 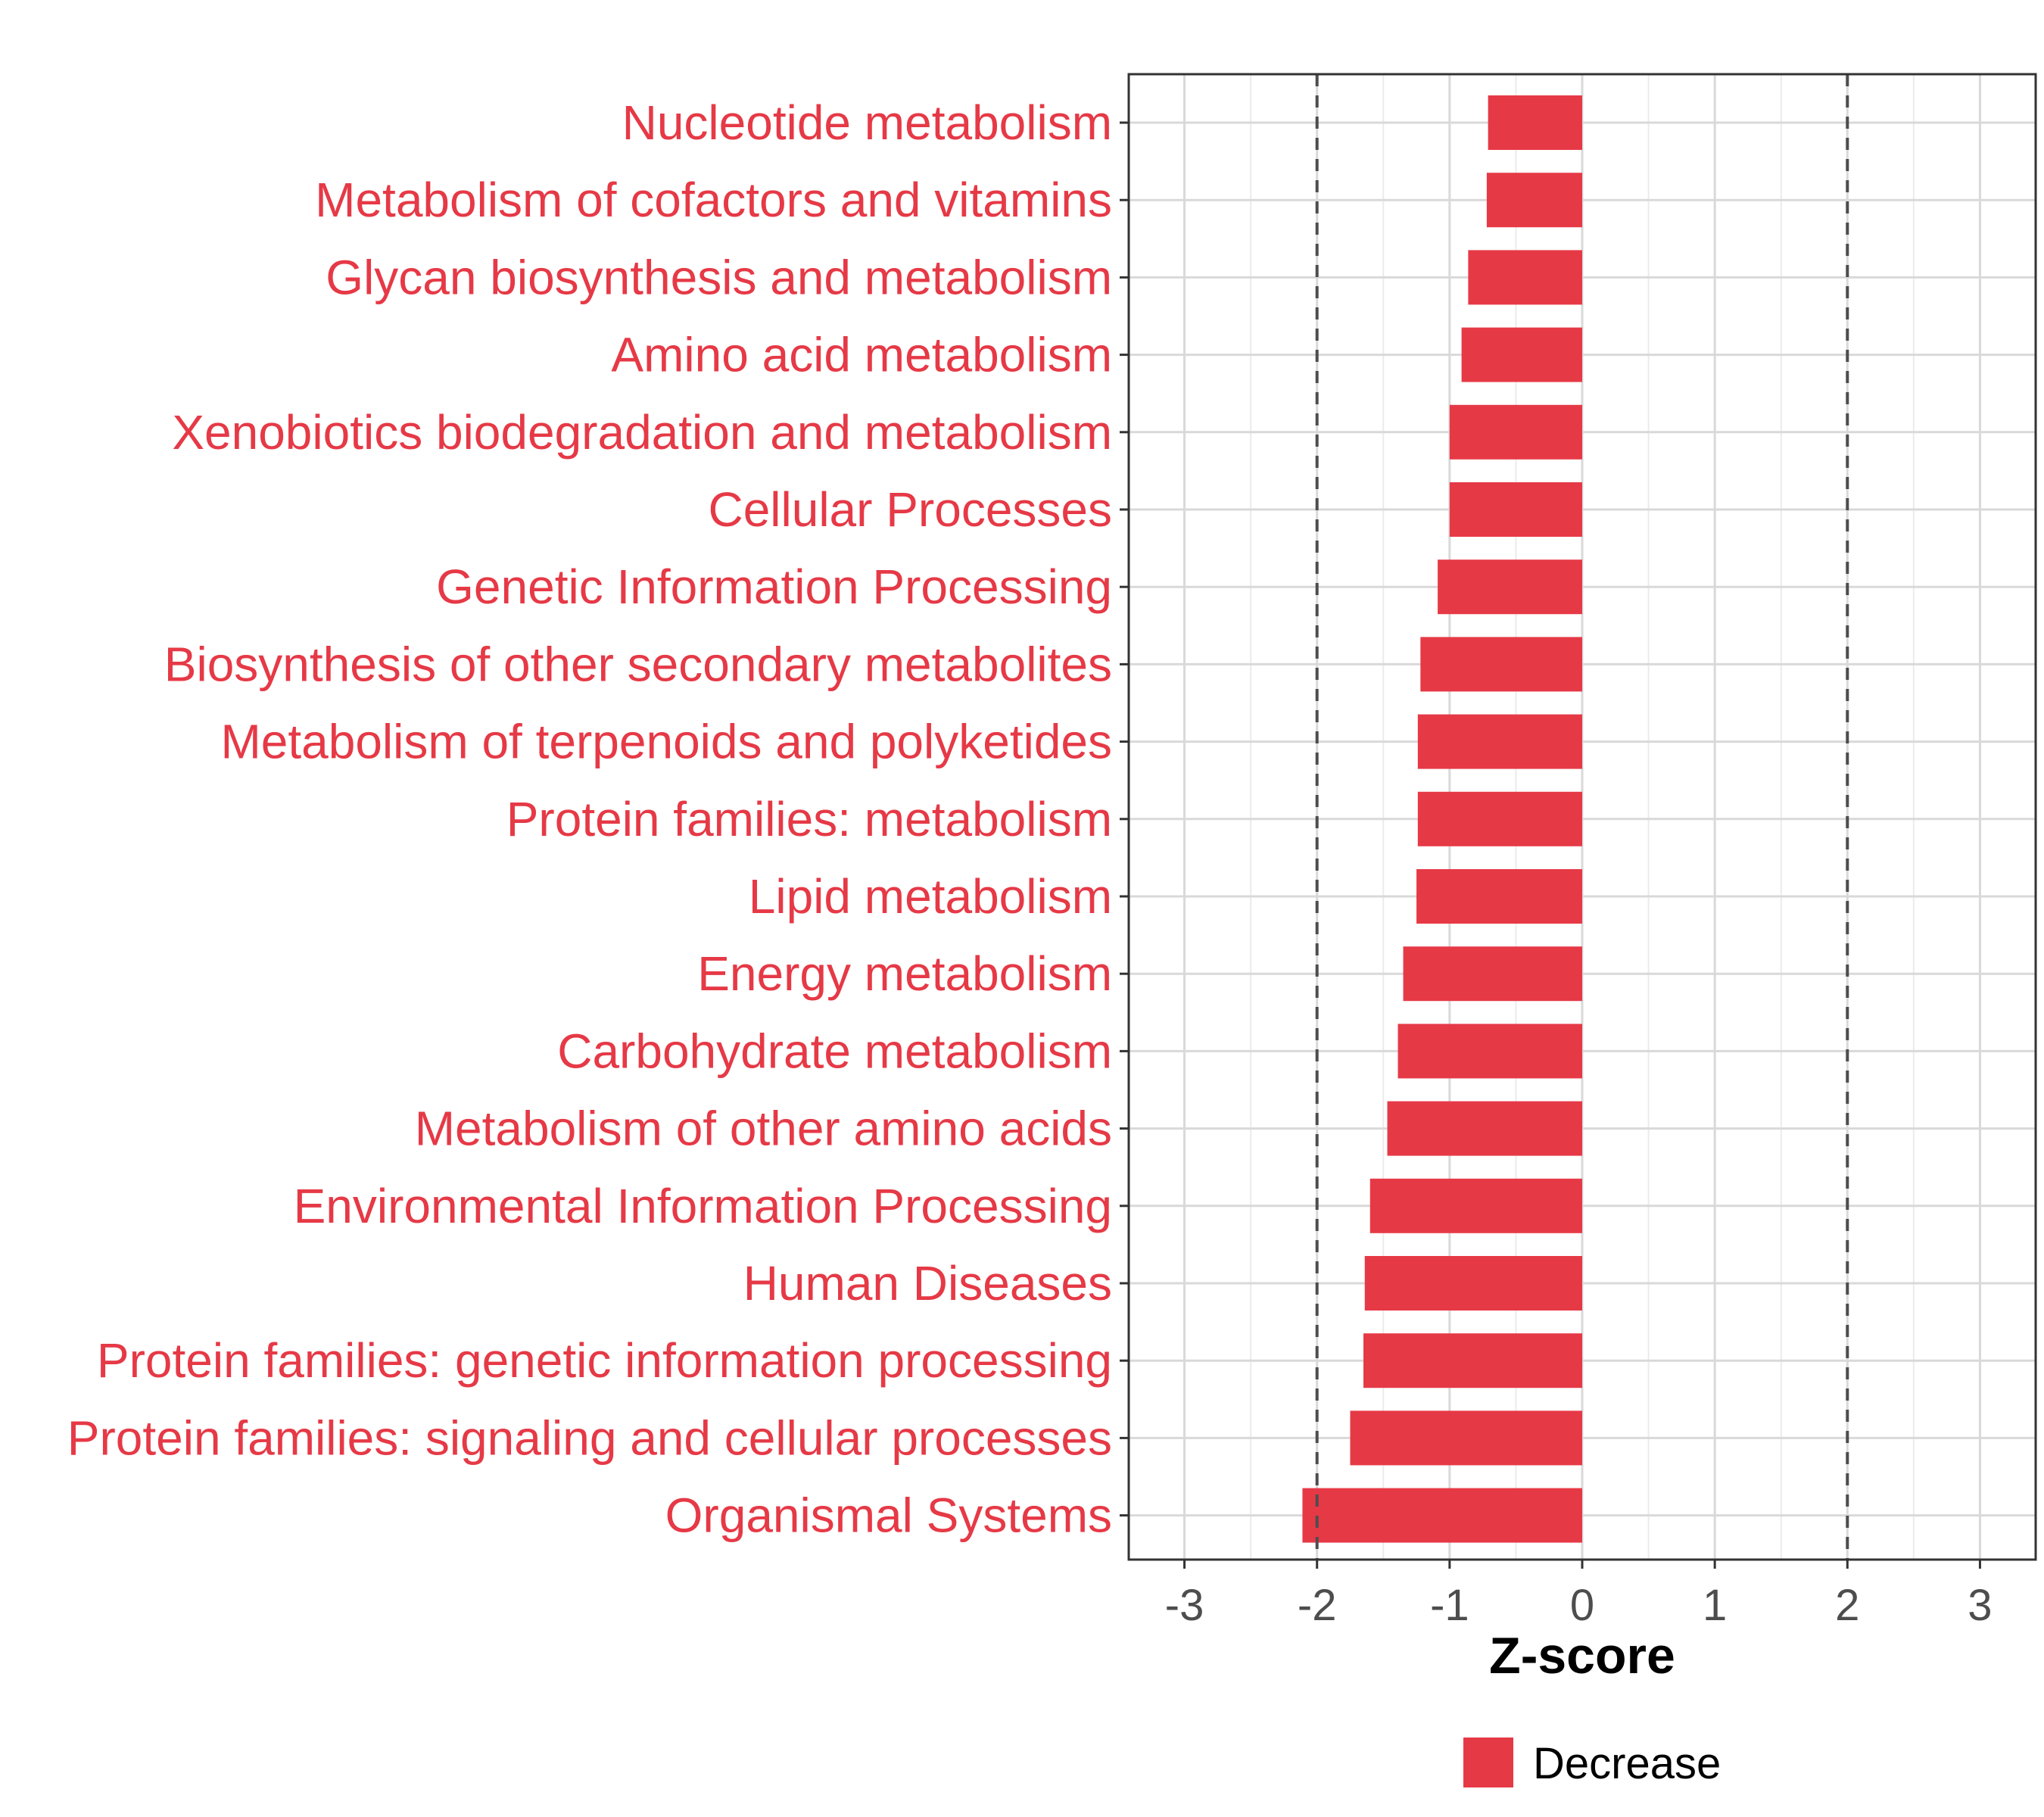 What do you see at coordinates (1627, 1764) in the screenshot?
I see `legend-label-decrease: Decrease` at bounding box center [1627, 1764].